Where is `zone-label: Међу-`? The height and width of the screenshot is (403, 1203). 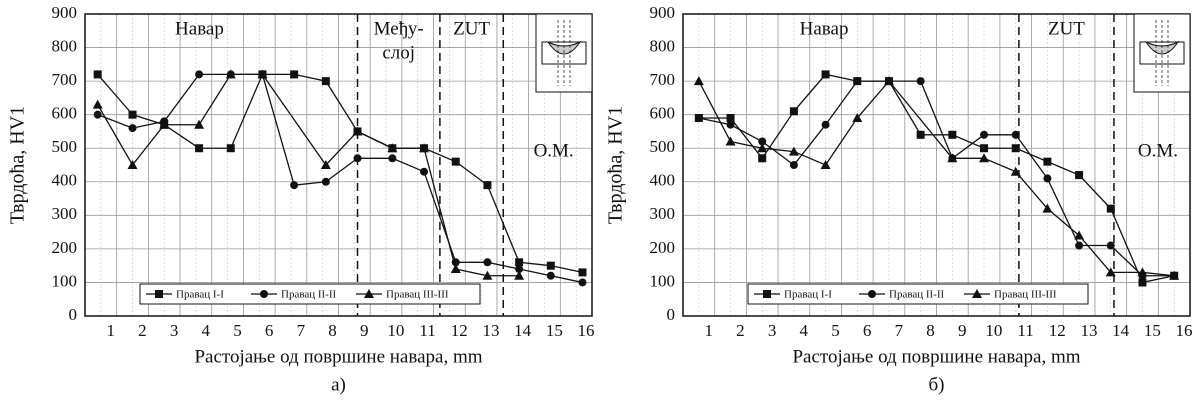 zone-label: Међу- is located at coordinates (399, 28).